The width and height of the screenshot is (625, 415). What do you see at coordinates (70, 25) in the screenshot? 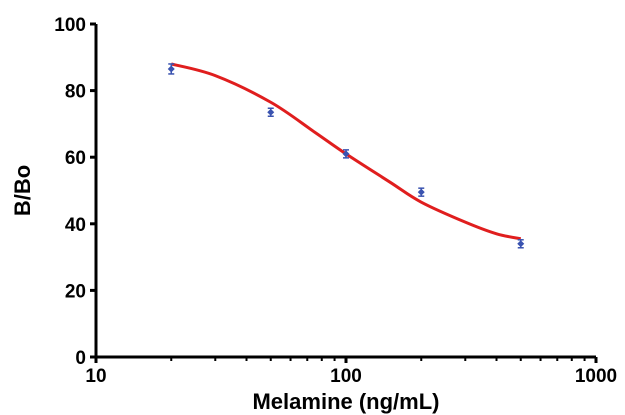
I see `y-tick-label: 100` at bounding box center [70, 25].